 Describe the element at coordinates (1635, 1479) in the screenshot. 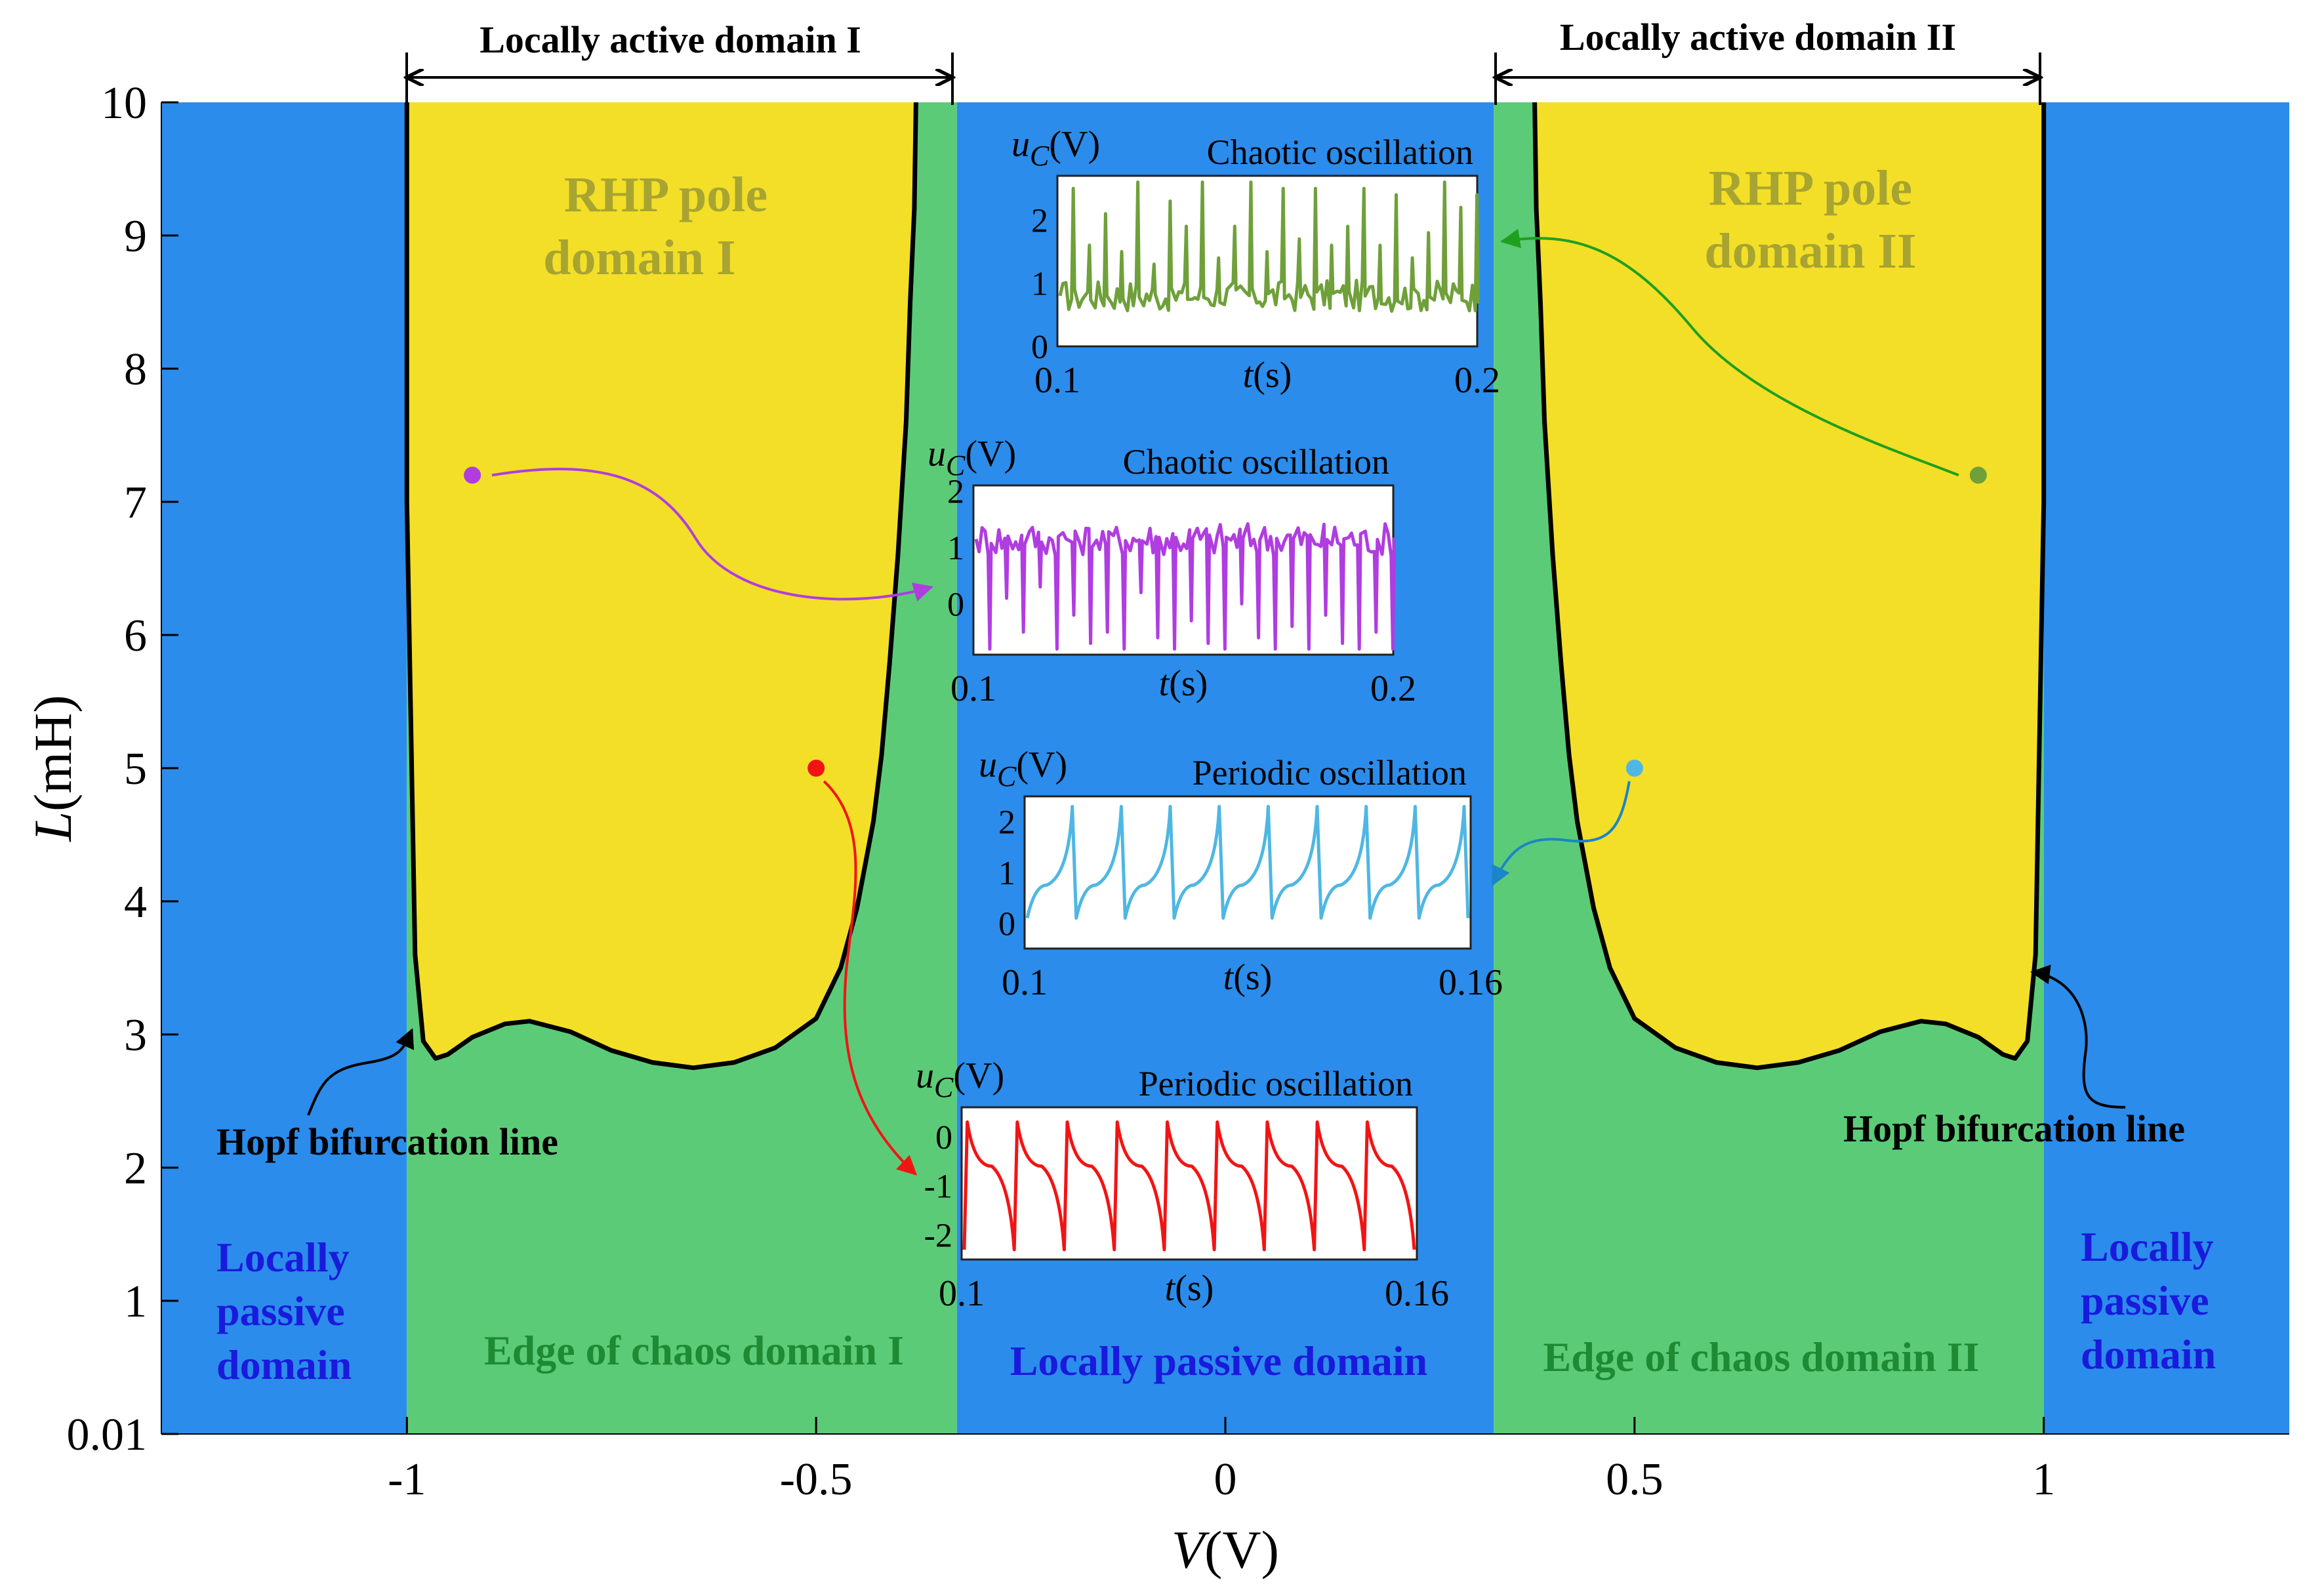

I see `x-tick-label: 0.5` at that location.